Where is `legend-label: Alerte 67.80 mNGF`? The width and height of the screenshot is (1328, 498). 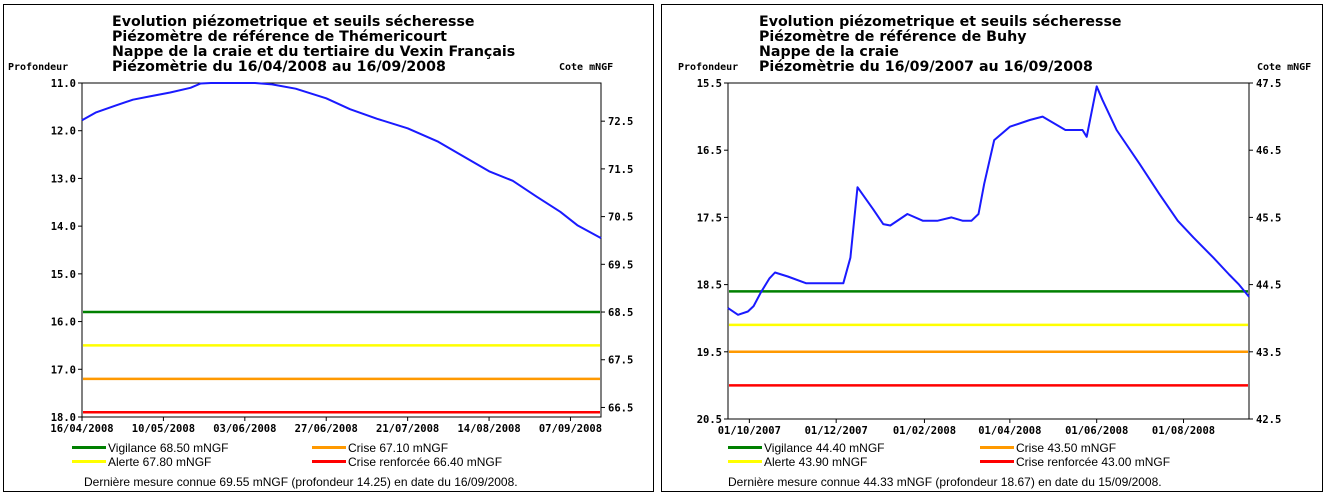 legend-label: Alerte 67.80 mNGF is located at coordinates (160, 462).